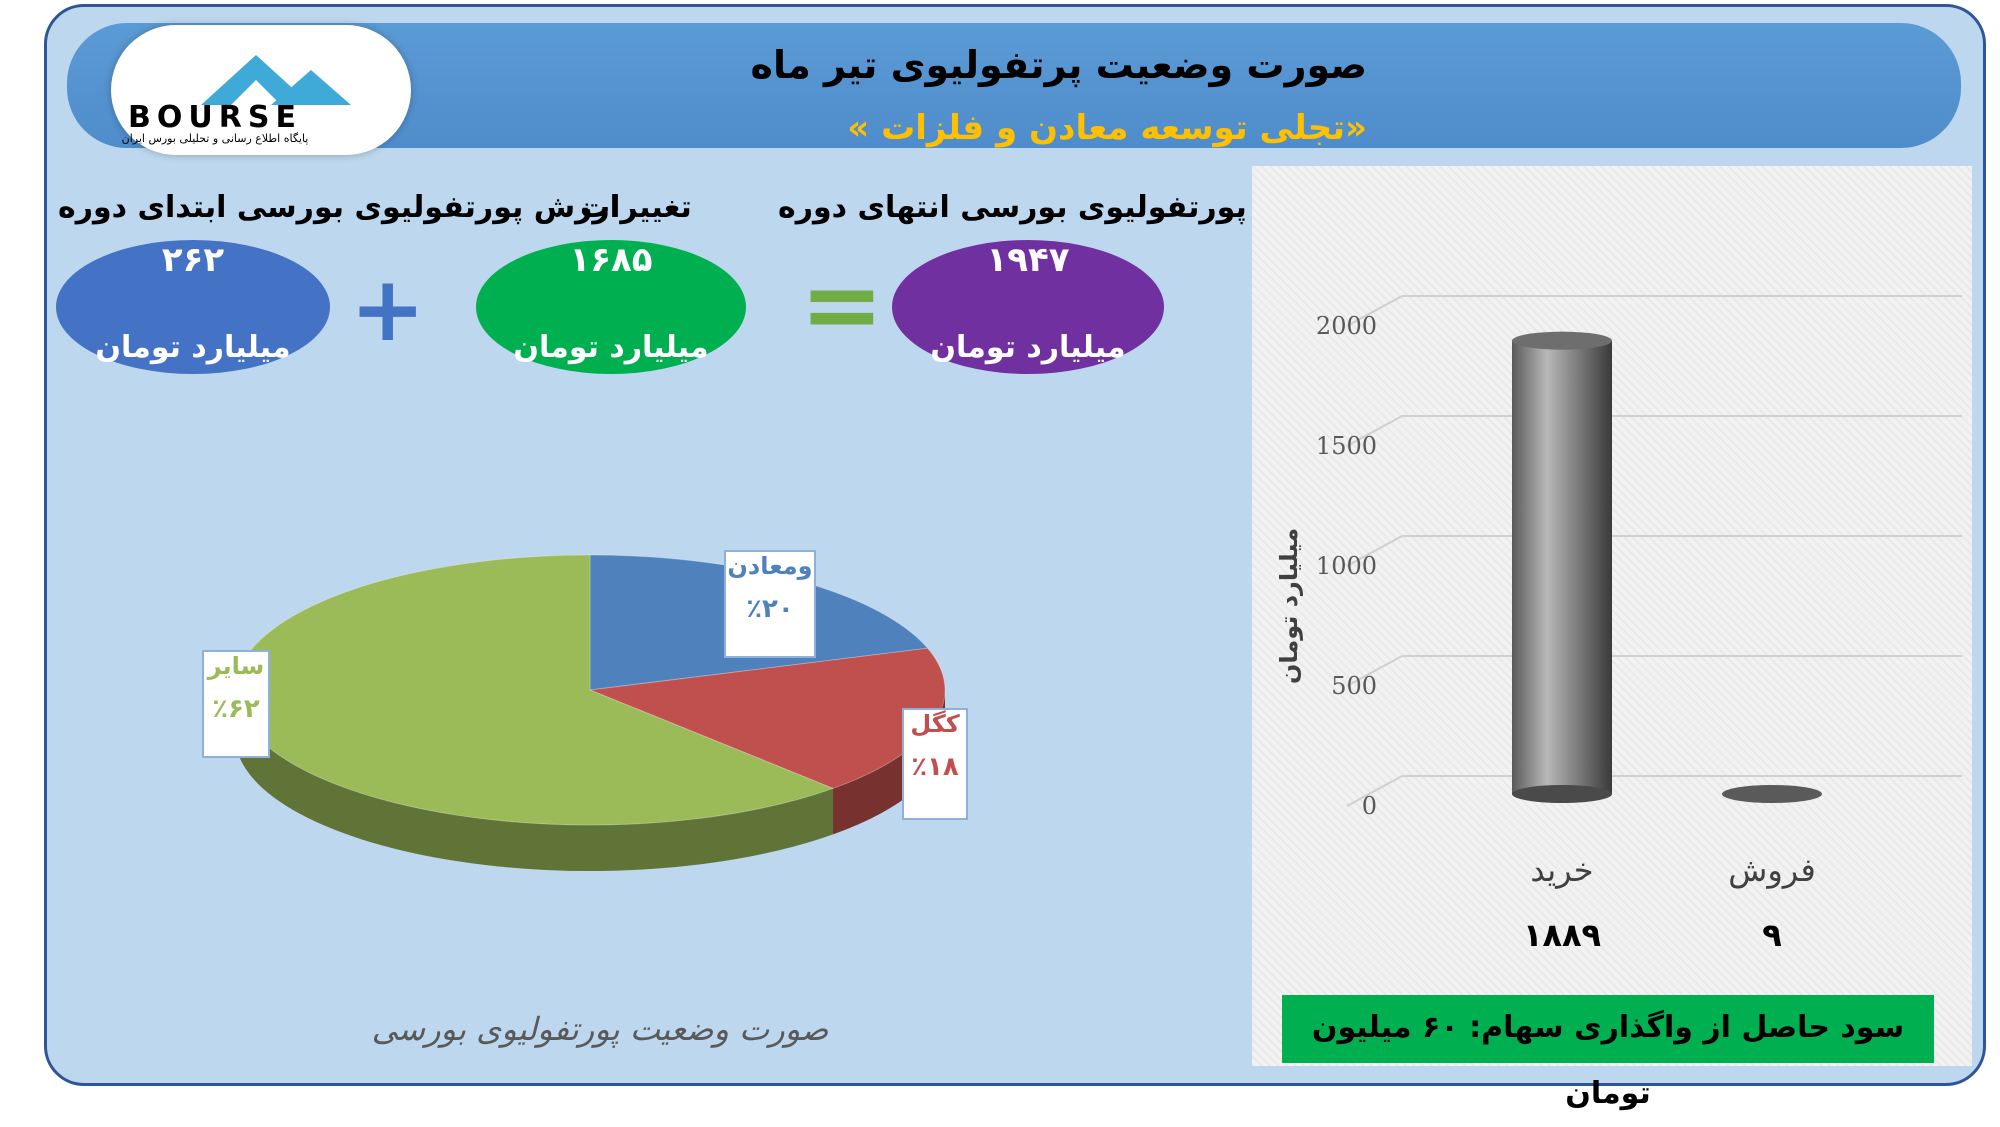 This screenshot has height=1127, width=2000. What do you see at coordinates (600, 1029) in the screenshot?
I see `pie-chart-title: صورت وضعیت پورتفولیوی بورسی` at bounding box center [600, 1029].